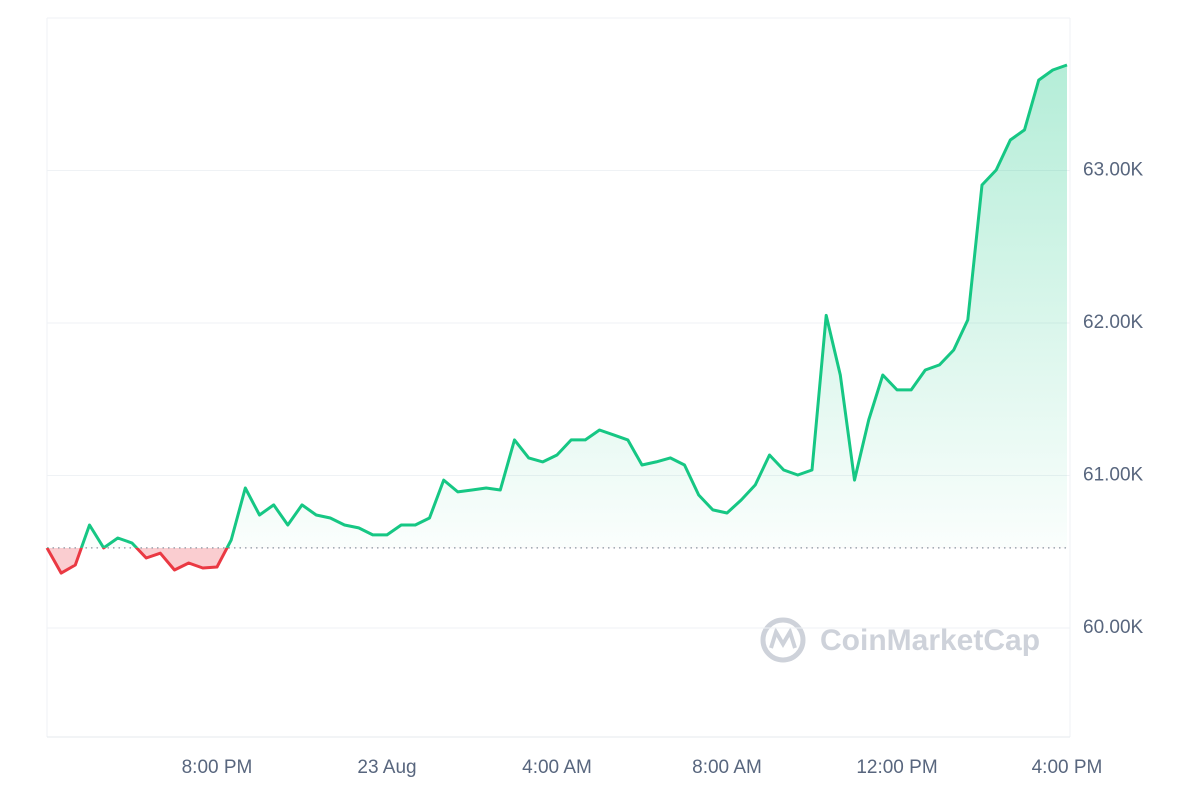  I want to click on x-tick-label: 12:00 PM, so click(896, 767).